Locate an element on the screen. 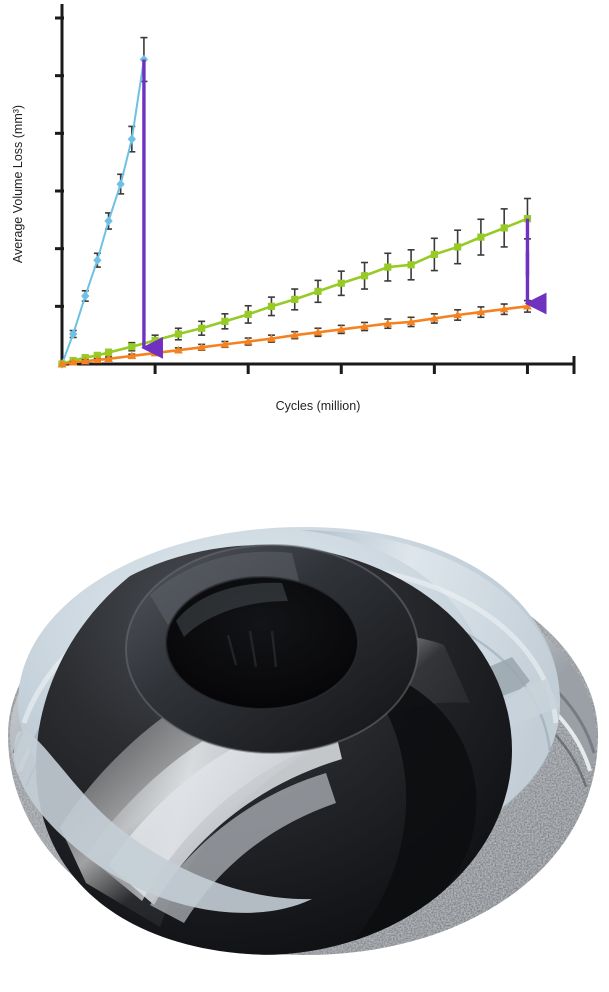 The height and width of the screenshot is (992, 609). y-axis-label: Average Volume Loss (mm³) is located at coordinates (18, 184).